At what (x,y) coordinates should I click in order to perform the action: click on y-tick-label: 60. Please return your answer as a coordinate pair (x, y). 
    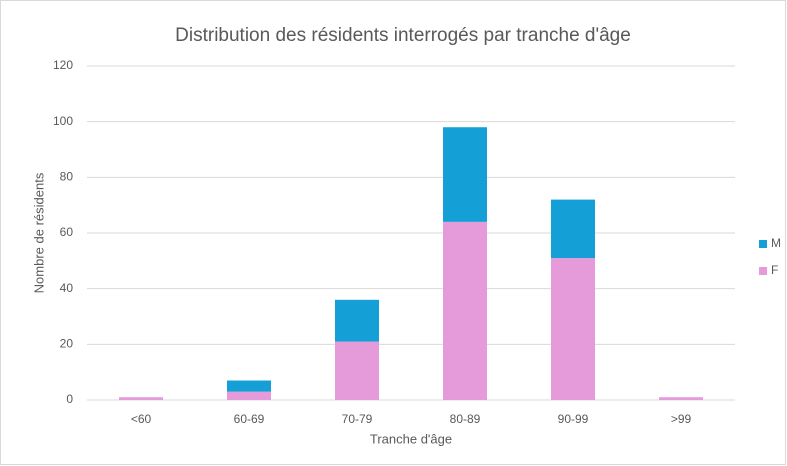
    Looking at the image, I should click on (67, 232).